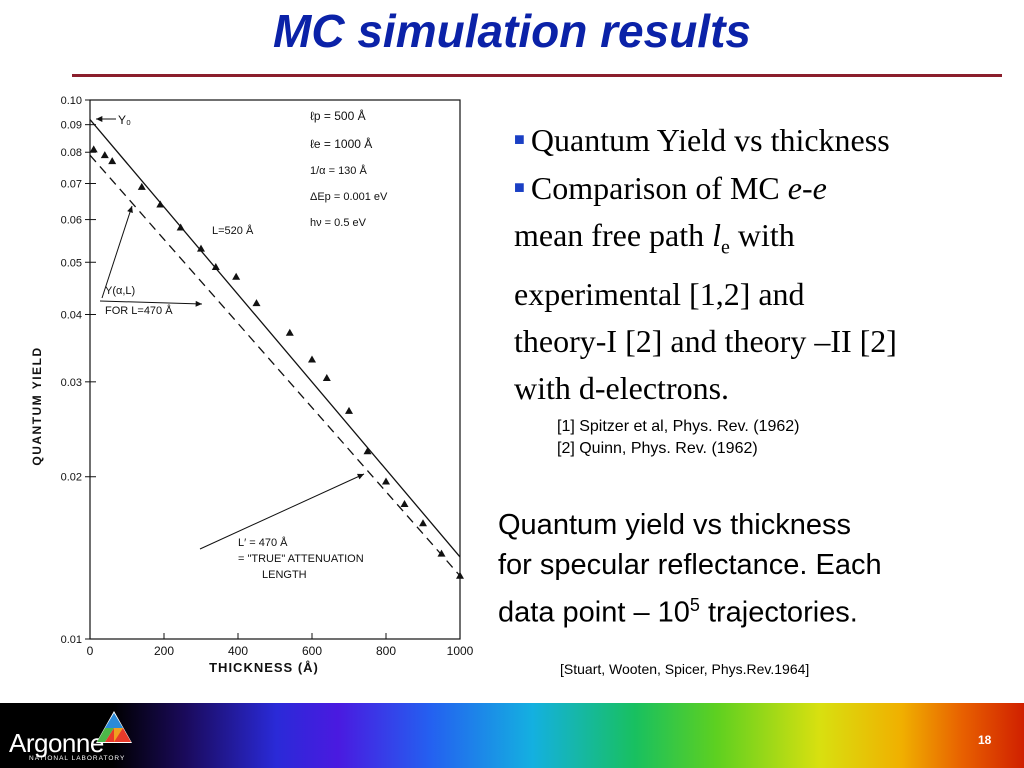 This screenshot has height=768, width=1024. Describe the element at coordinates (230, 333) in the screenshot. I see `annotation-arrows` at that location.